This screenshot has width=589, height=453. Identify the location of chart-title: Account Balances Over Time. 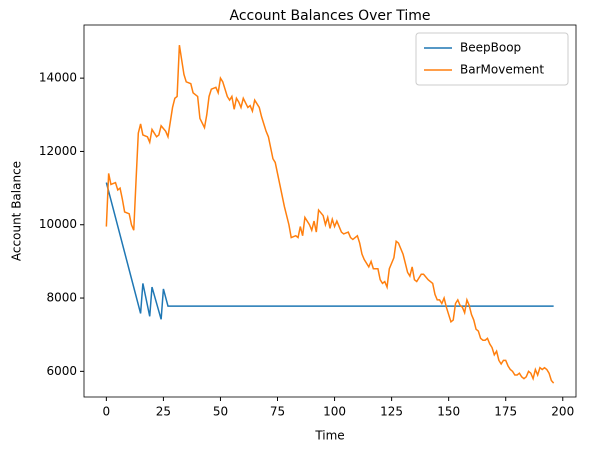
(330, 16).